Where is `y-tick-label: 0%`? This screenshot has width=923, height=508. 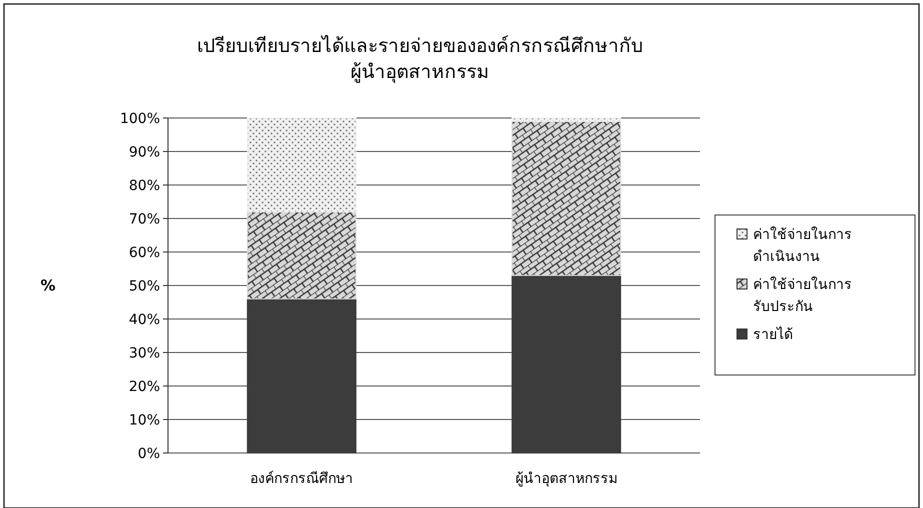
y-tick-label: 0% is located at coordinates (149, 454).